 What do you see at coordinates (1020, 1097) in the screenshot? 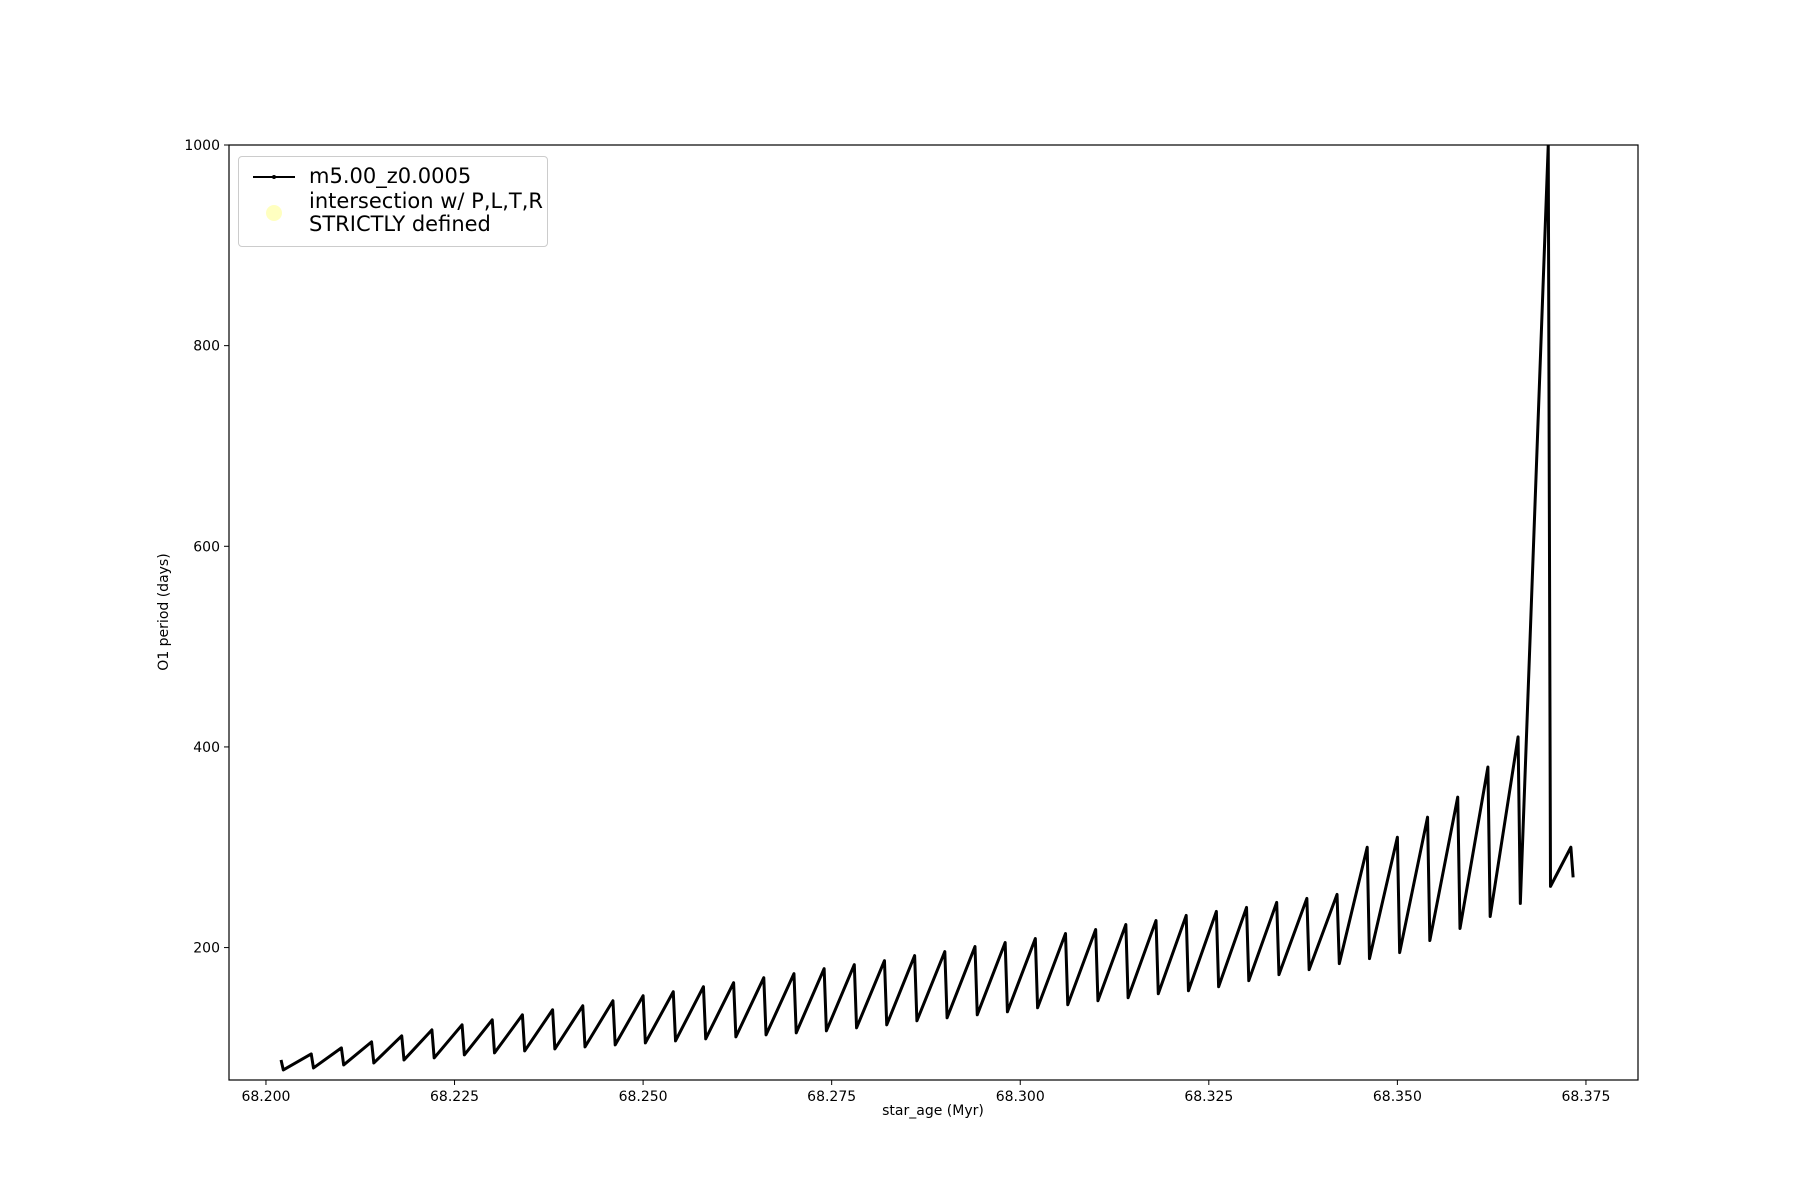
I see `x-tick-label: 68.300` at bounding box center [1020, 1097].